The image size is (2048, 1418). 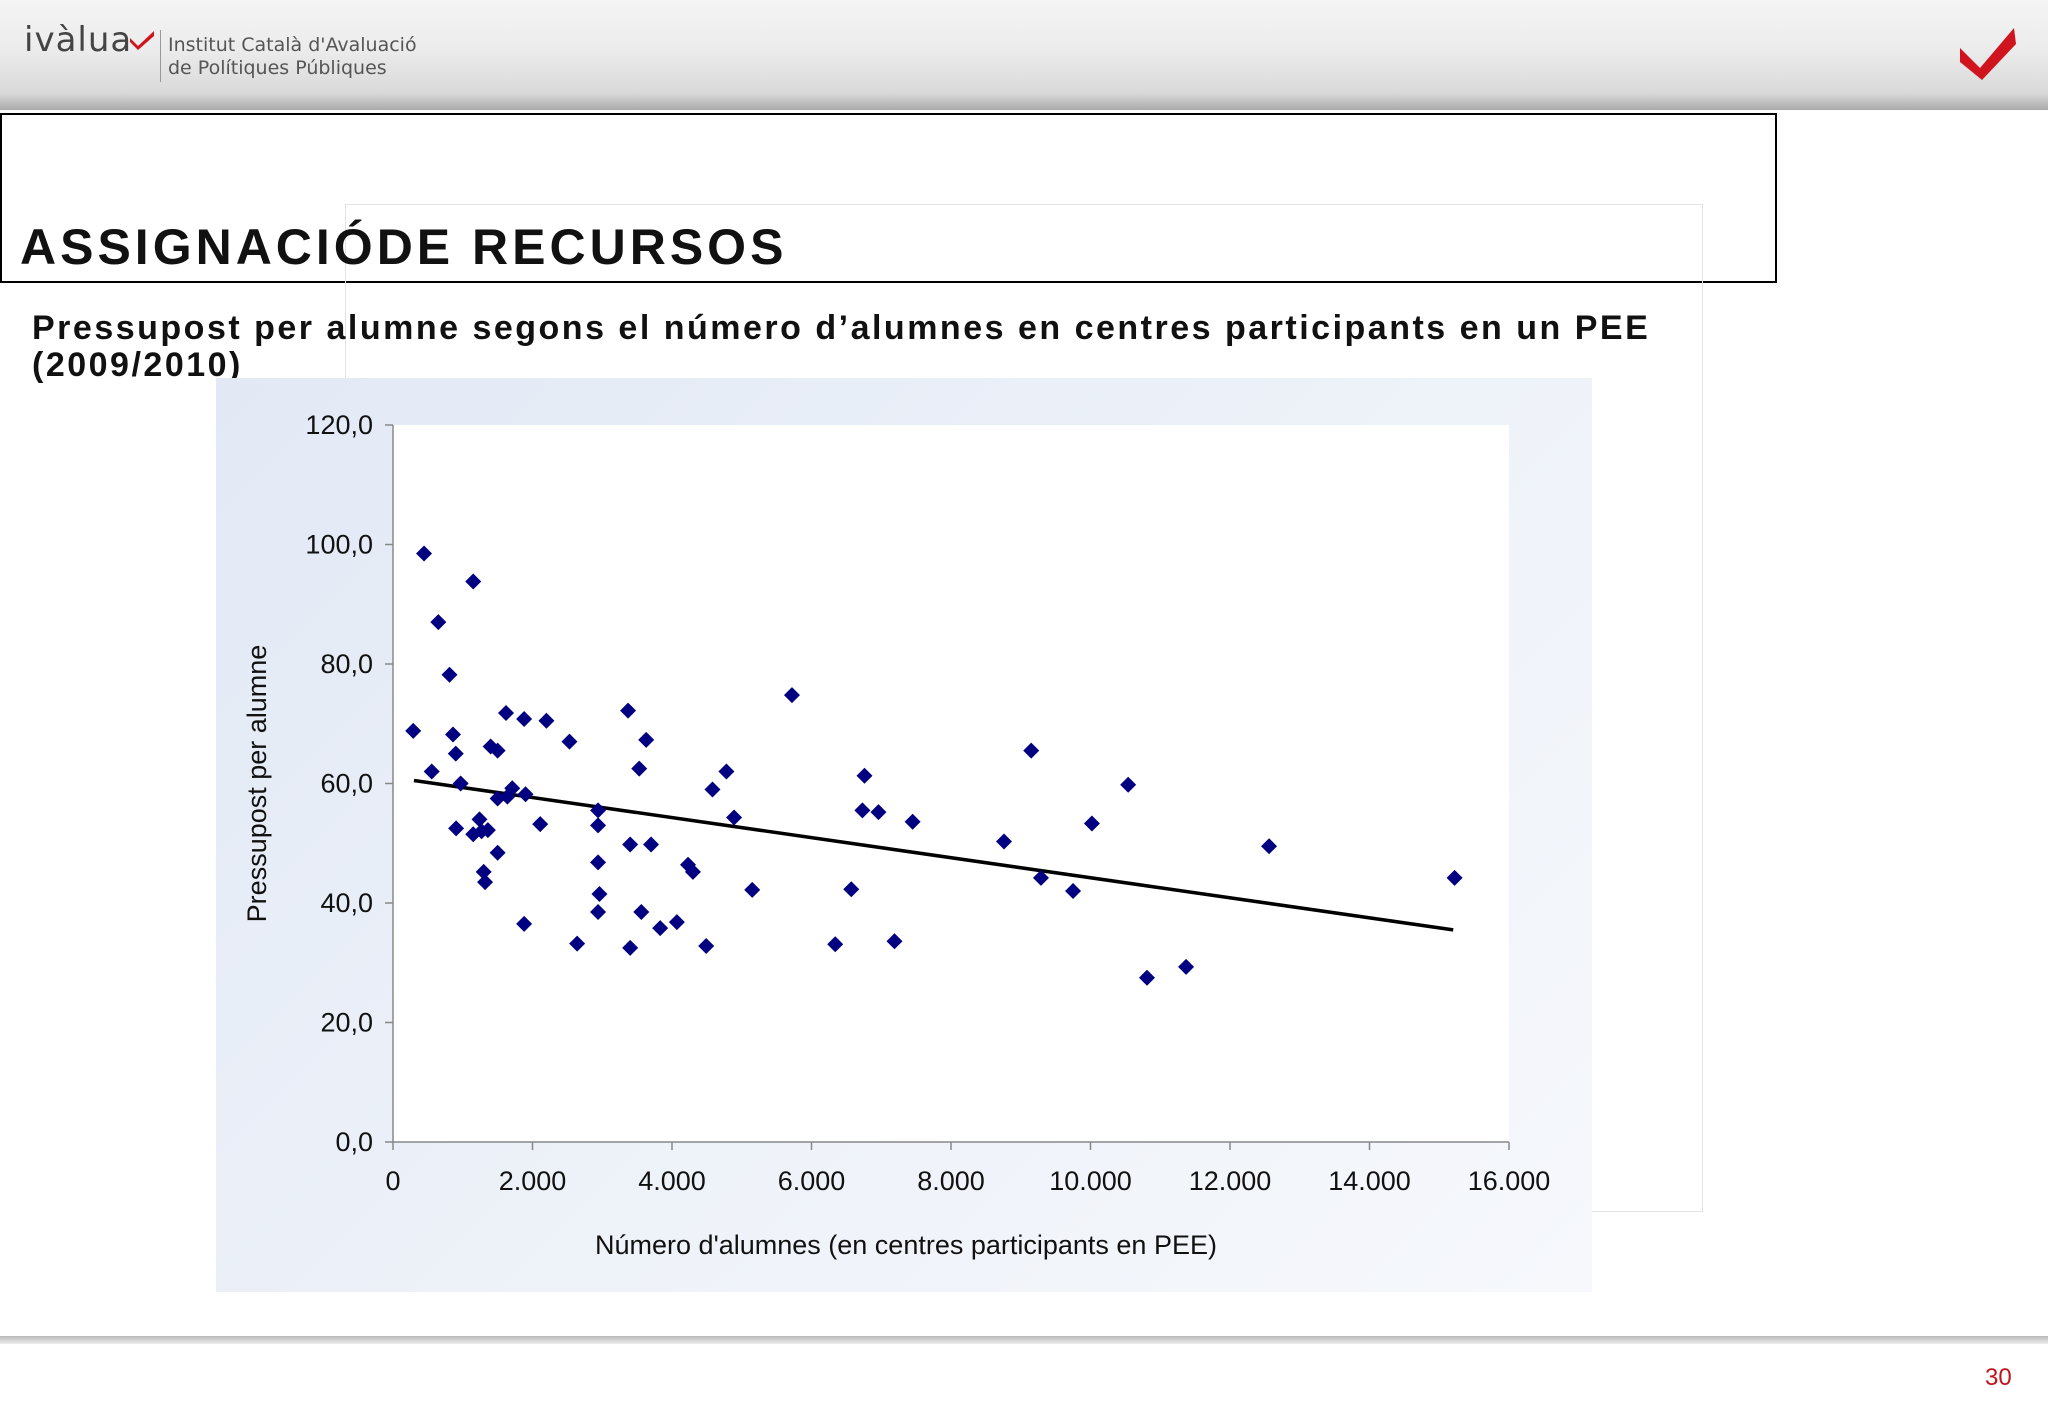 What do you see at coordinates (346, 903) in the screenshot?
I see `y-tick-label: 40,0` at bounding box center [346, 903].